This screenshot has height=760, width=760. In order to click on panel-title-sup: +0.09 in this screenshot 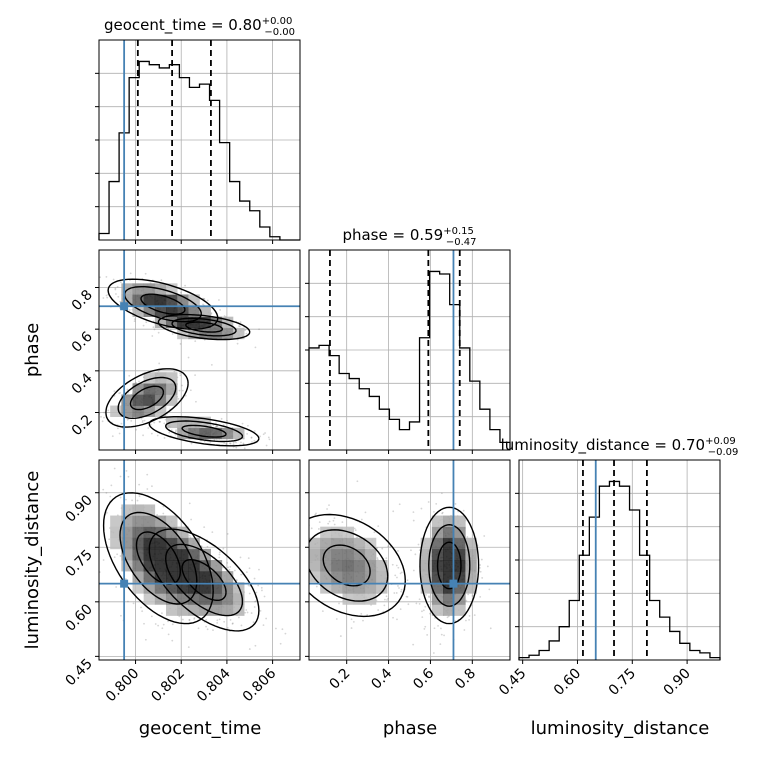, I will do `click(720, 441)`.